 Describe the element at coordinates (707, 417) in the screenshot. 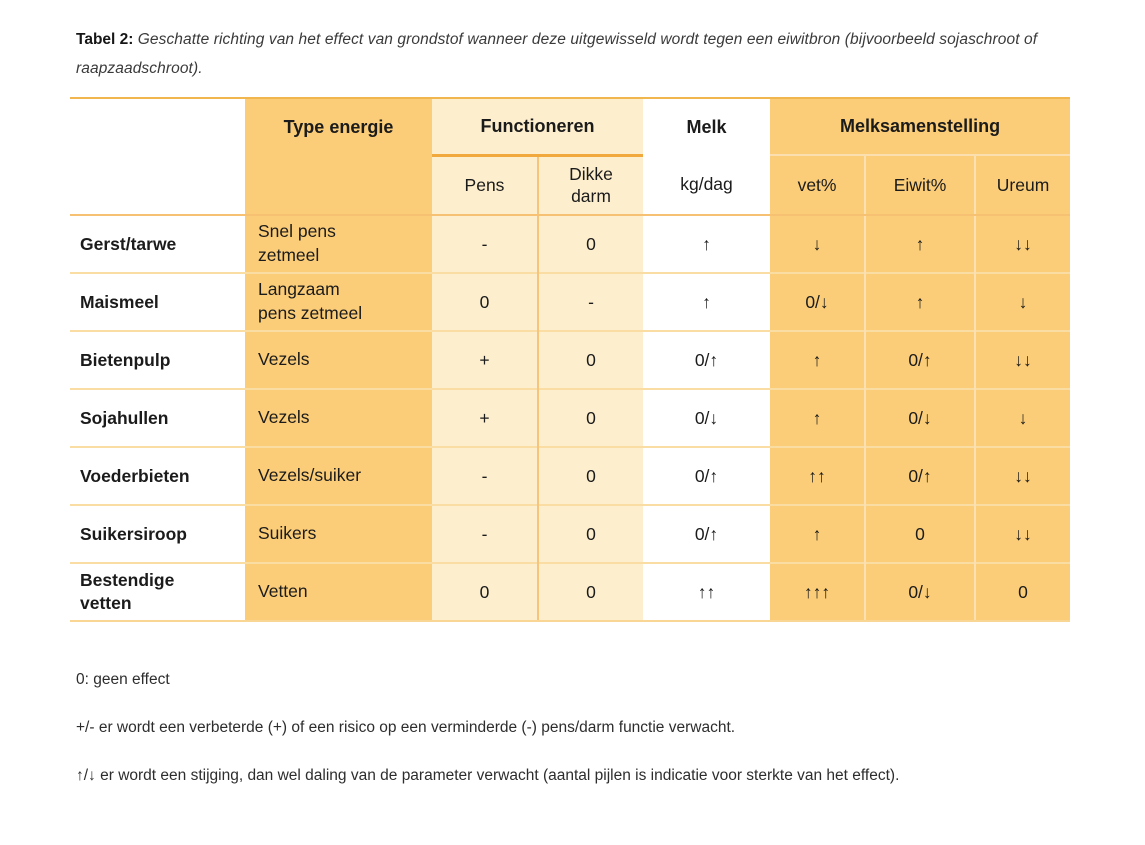

I see `melk-cell: 0/↓` at that location.